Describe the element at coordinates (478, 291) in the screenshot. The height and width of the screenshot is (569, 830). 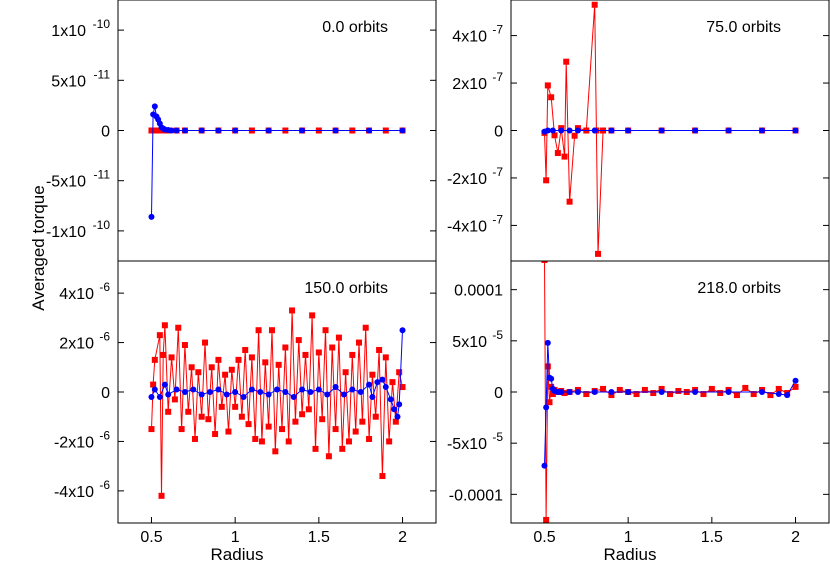
I see `y-tick-label: 0.0001` at that location.